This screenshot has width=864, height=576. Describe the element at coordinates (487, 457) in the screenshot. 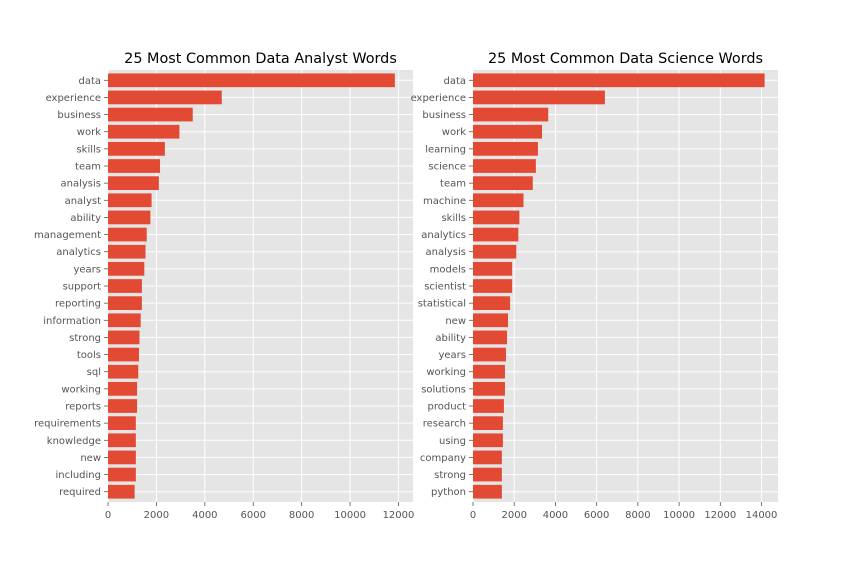

I see `bar-company` at that location.